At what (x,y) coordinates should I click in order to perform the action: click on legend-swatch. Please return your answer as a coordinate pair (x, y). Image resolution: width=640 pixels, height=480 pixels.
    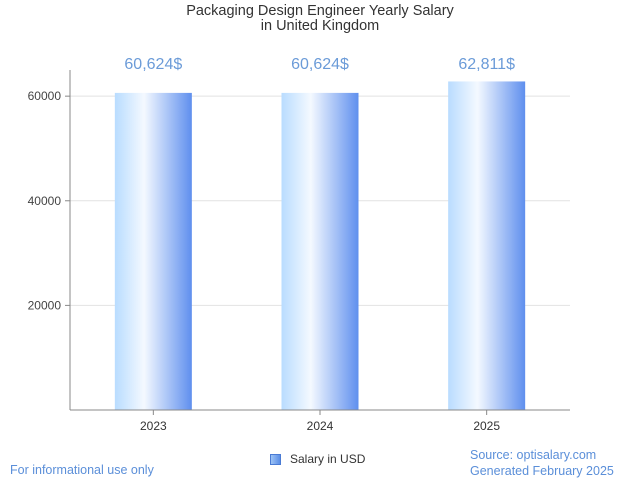
    Looking at the image, I should click on (275, 459).